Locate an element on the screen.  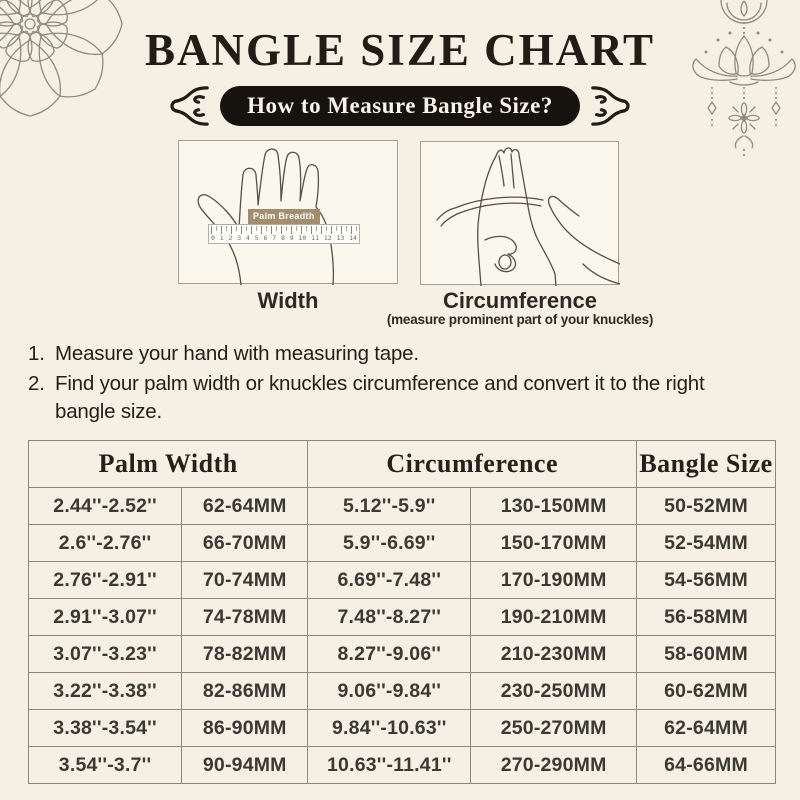
banner-row: How to Measure Bangle Size? is located at coordinates (400, 106).